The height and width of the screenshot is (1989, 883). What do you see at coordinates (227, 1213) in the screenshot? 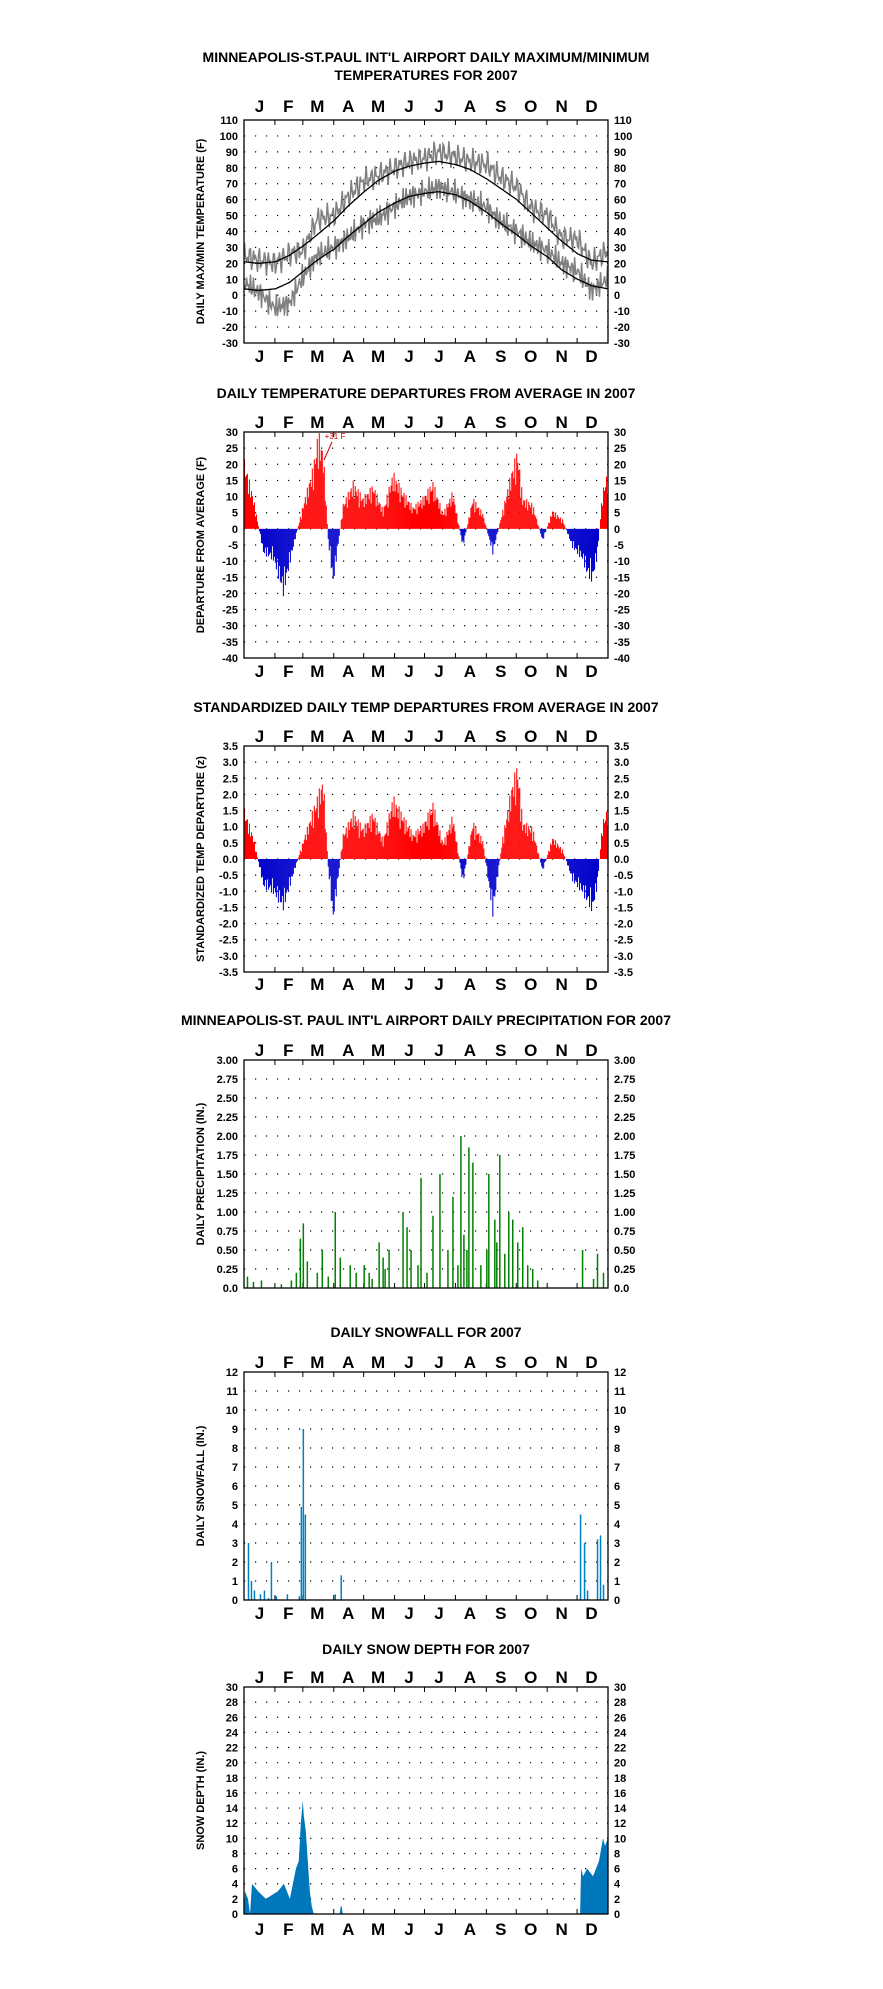
I see `y-tick-label: 1.00` at bounding box center [227, 1213].